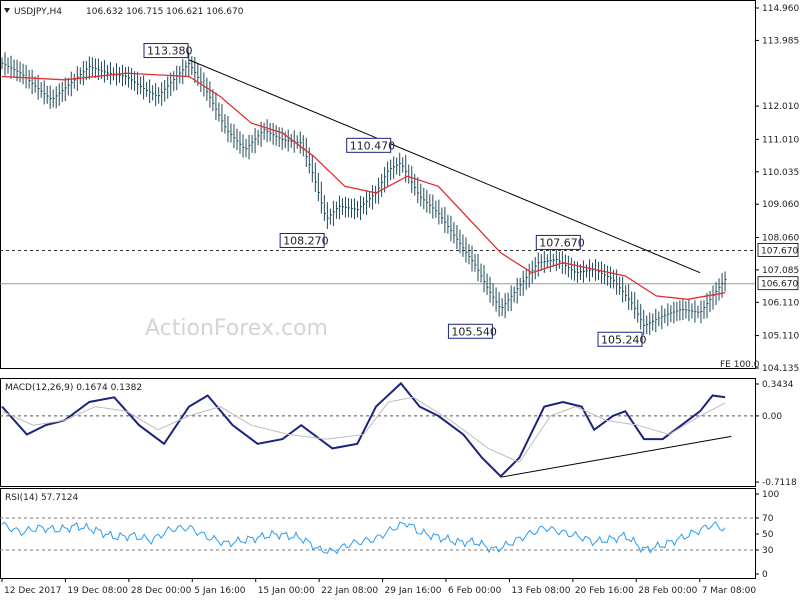  Describe the element at coordinates (474, 331) in the screenshot. I see `annotation-label: 105.540` at that location.